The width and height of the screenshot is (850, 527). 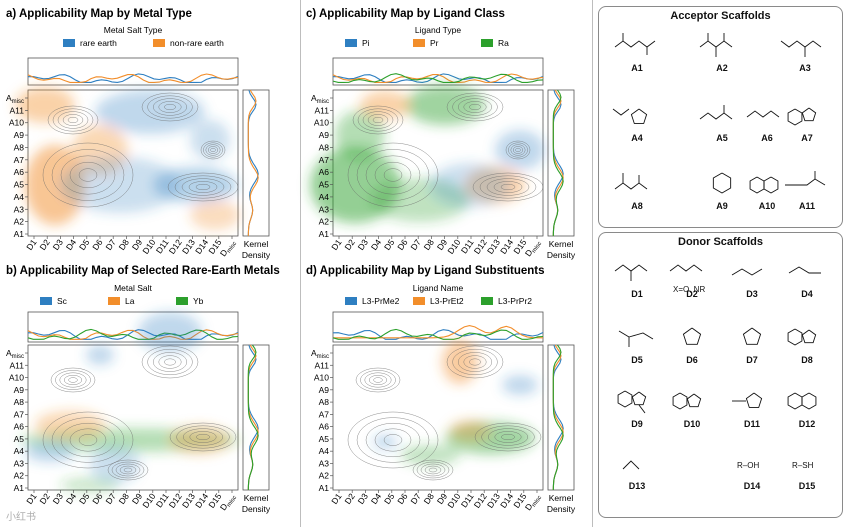 What do you see at coordinates (637, 294) in the screenshot?
I see `scaffold-label: D1` at bounding box center [637, 294].